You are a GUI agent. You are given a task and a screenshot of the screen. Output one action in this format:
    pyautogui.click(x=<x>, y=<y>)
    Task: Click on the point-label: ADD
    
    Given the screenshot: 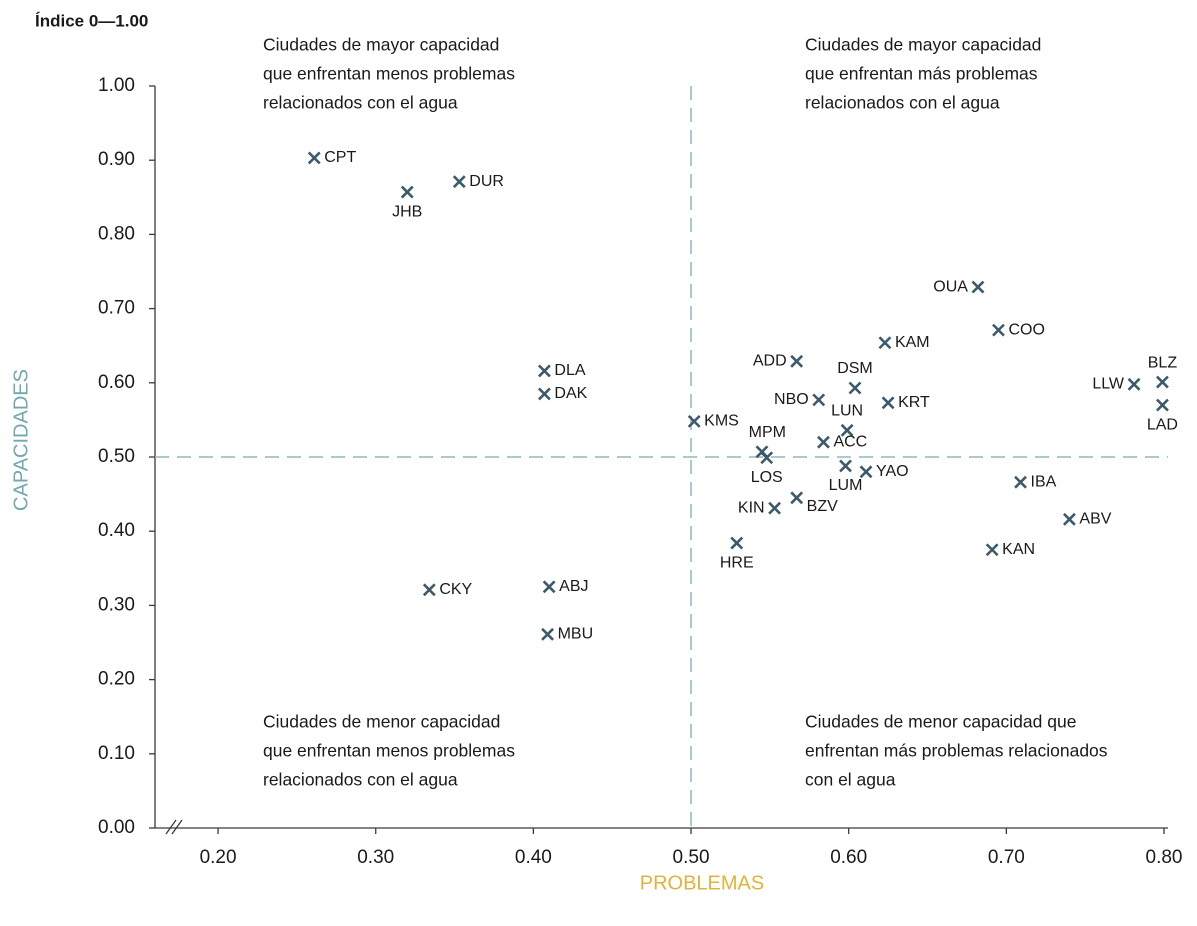 What is the action you would take?
    pyautogui.click(x=770, y=361)
    